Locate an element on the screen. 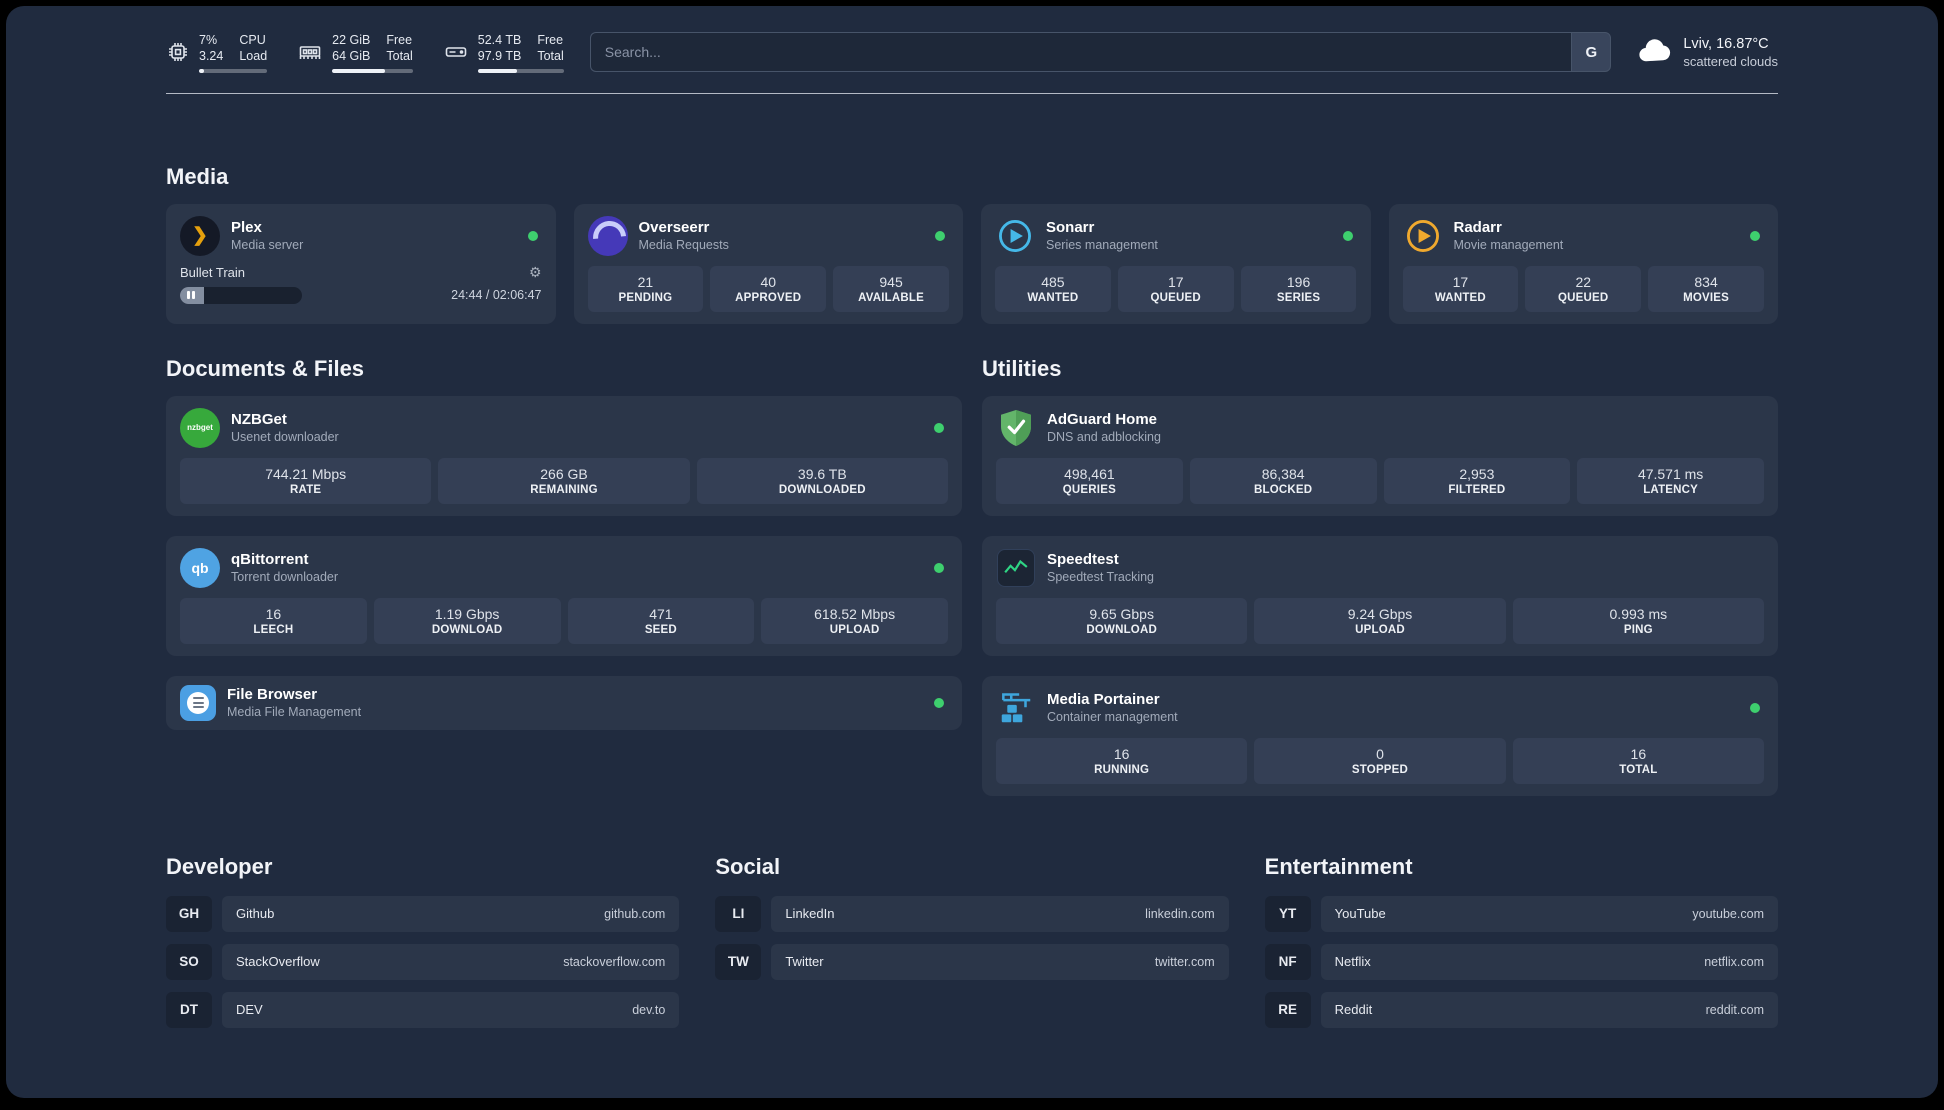 The width and height of the screenshot is (1944, 1110). stat-tile: 40 APPROVED is located at coordinates (768, 288).